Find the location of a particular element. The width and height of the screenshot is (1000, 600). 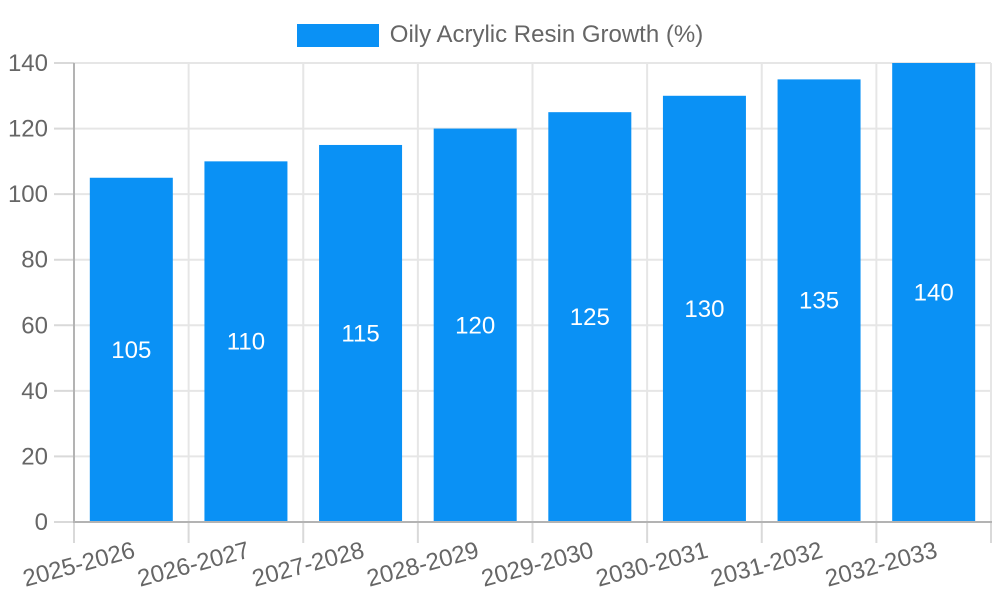

bar-value-label: 115 is located at coordinates (360, 333).